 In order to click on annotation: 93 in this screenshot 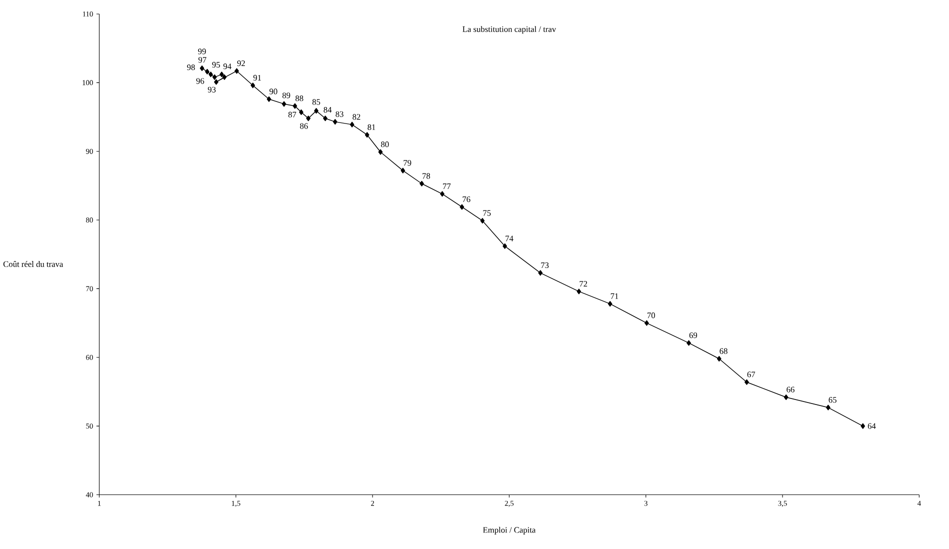, I will do `click(212, 89)`.